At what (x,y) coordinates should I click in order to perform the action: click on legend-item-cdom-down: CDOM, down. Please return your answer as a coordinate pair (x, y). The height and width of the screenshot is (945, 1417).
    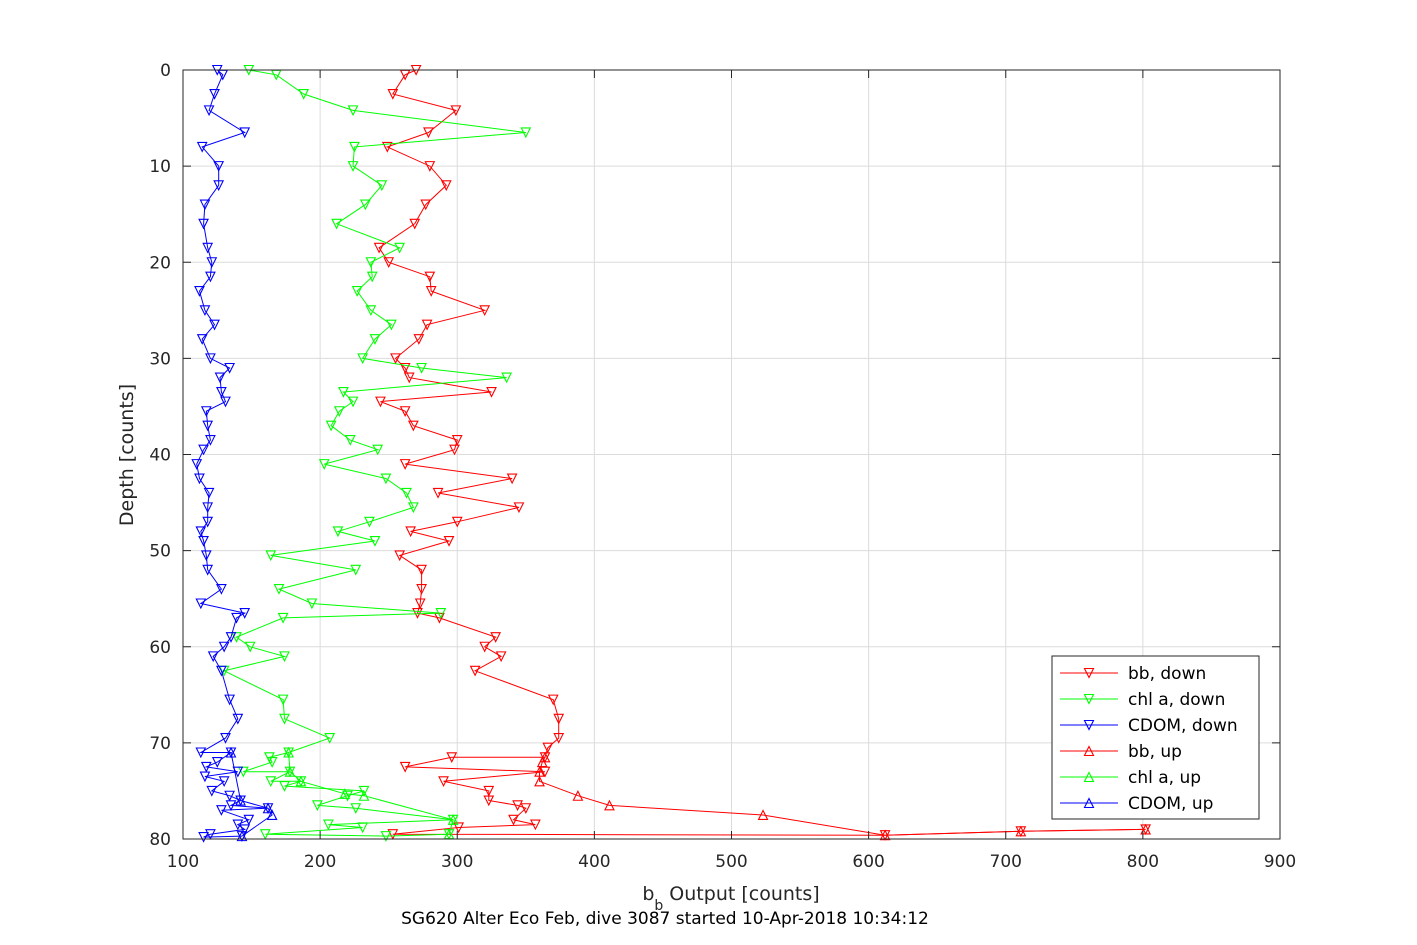
    Looking at the image, I should click on (1149, 726).